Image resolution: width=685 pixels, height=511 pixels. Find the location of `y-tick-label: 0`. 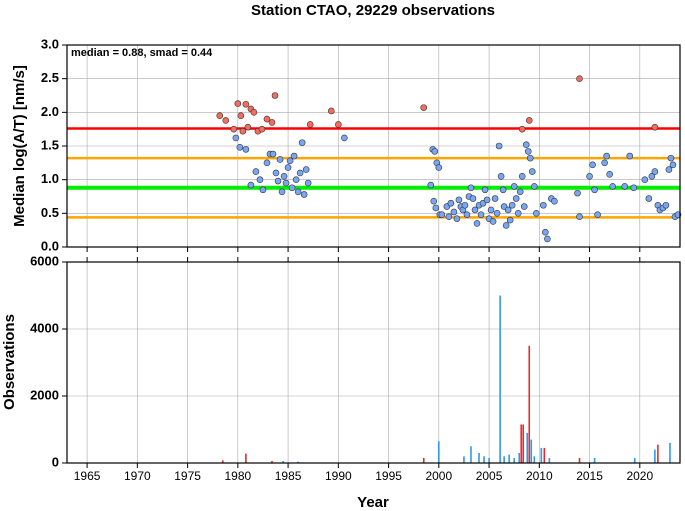

y-tick-label: 0 is located at coordinates (55, 461).